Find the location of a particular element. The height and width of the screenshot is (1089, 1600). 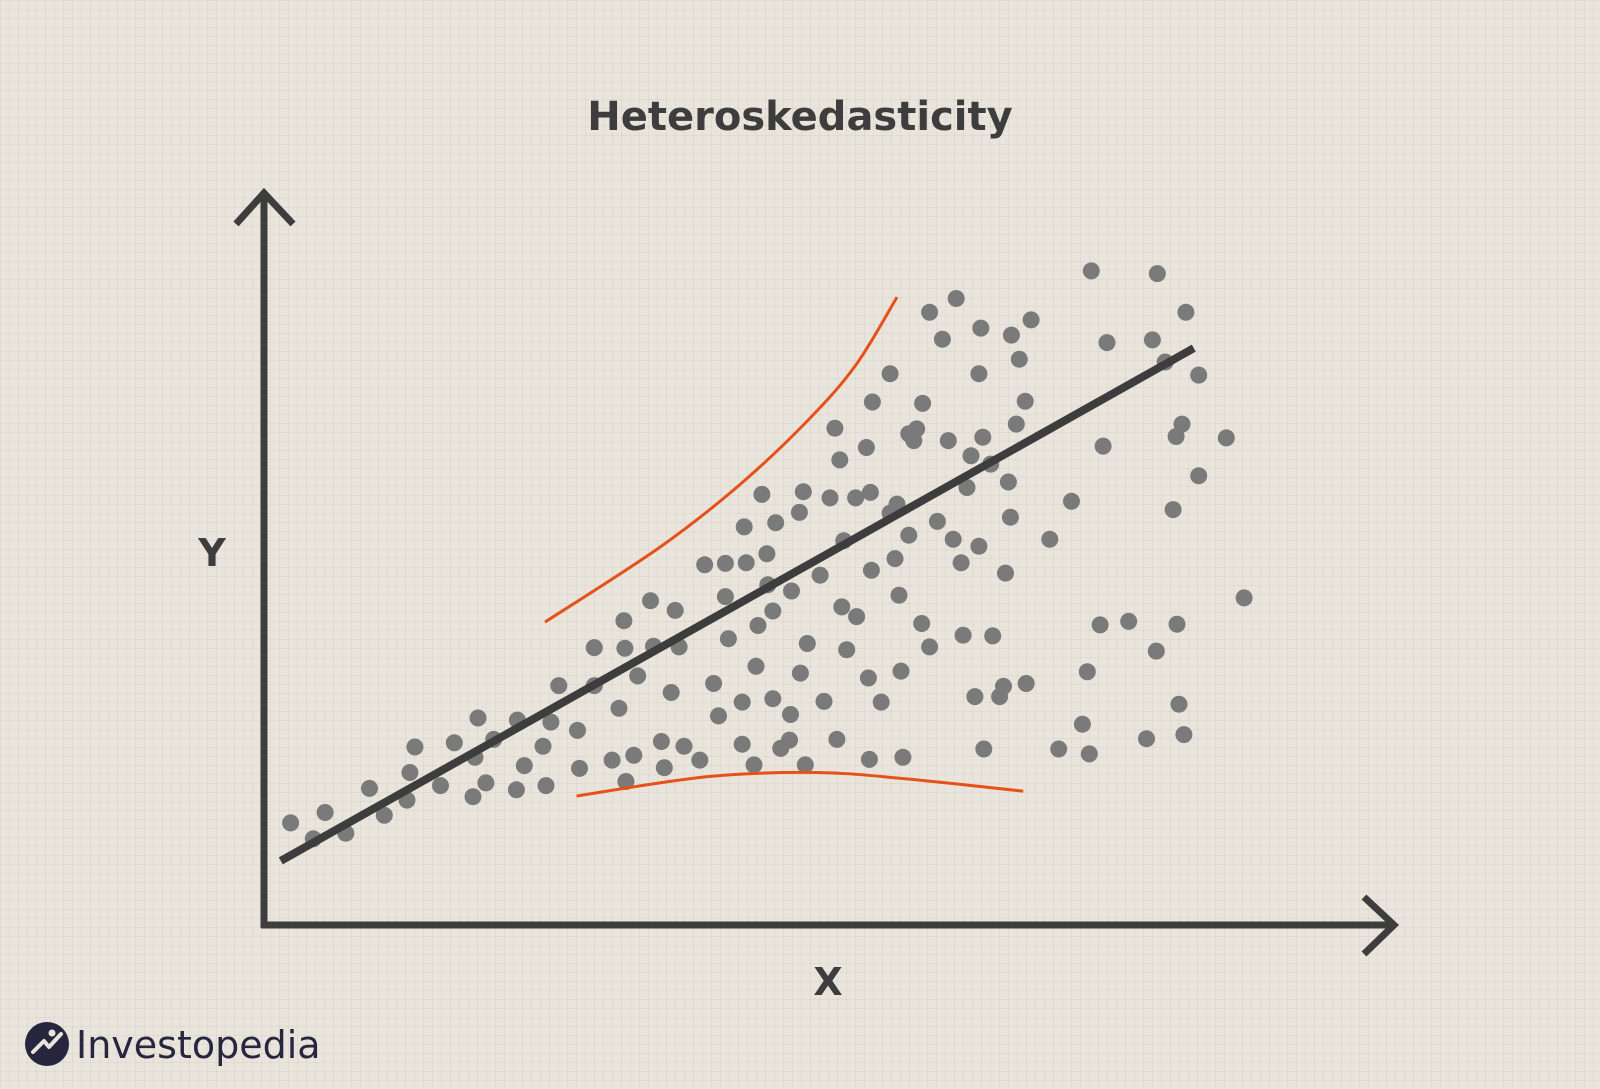

investopedia-logo-icon is located at coordinates (47, 1044).